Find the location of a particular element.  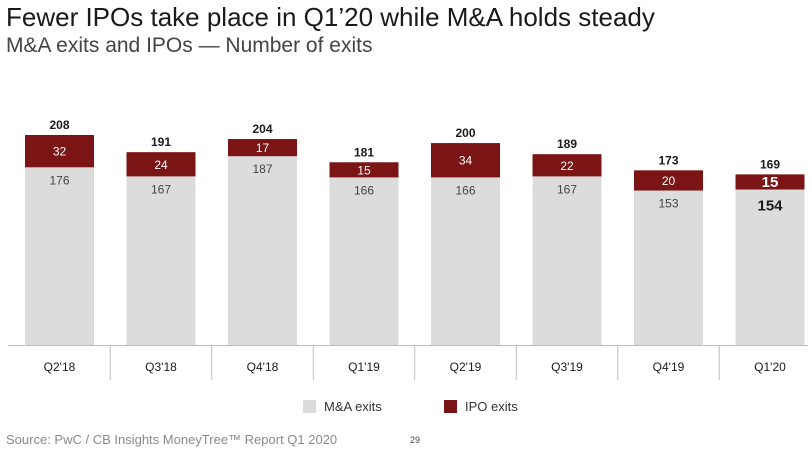

ipo-value-label: 20 is located at coordinates (669, 181).